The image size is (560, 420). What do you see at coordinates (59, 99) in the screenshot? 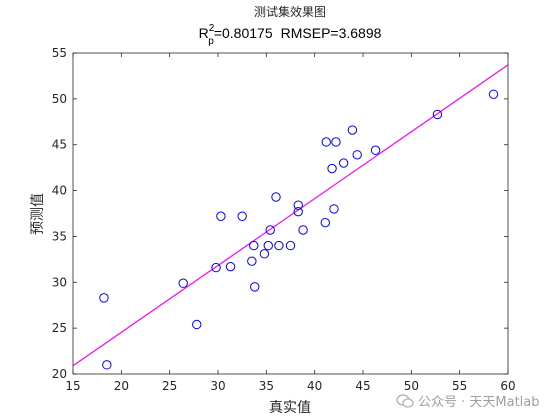
I see `y-tick-label: 50` at bounding box center [59, 99].